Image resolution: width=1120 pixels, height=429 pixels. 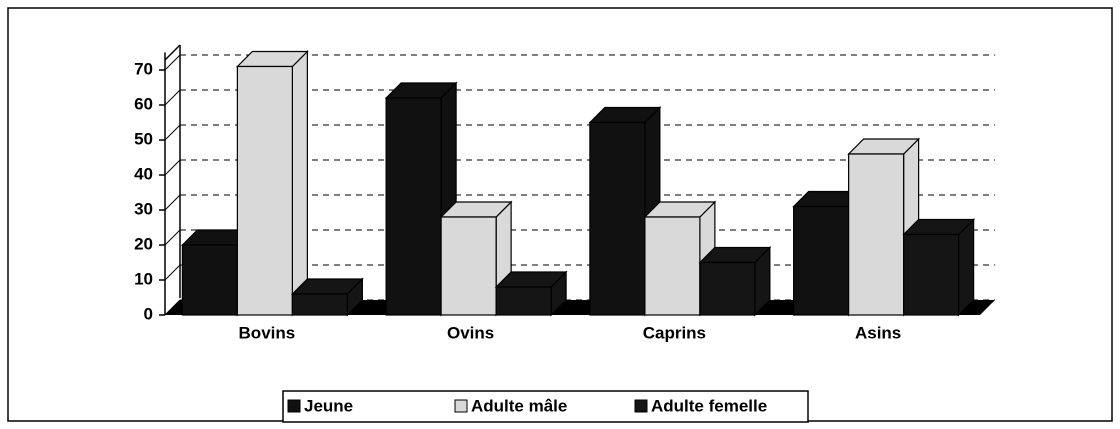 I want to click on y-tick-label: 60, so click(x=143, y=103).